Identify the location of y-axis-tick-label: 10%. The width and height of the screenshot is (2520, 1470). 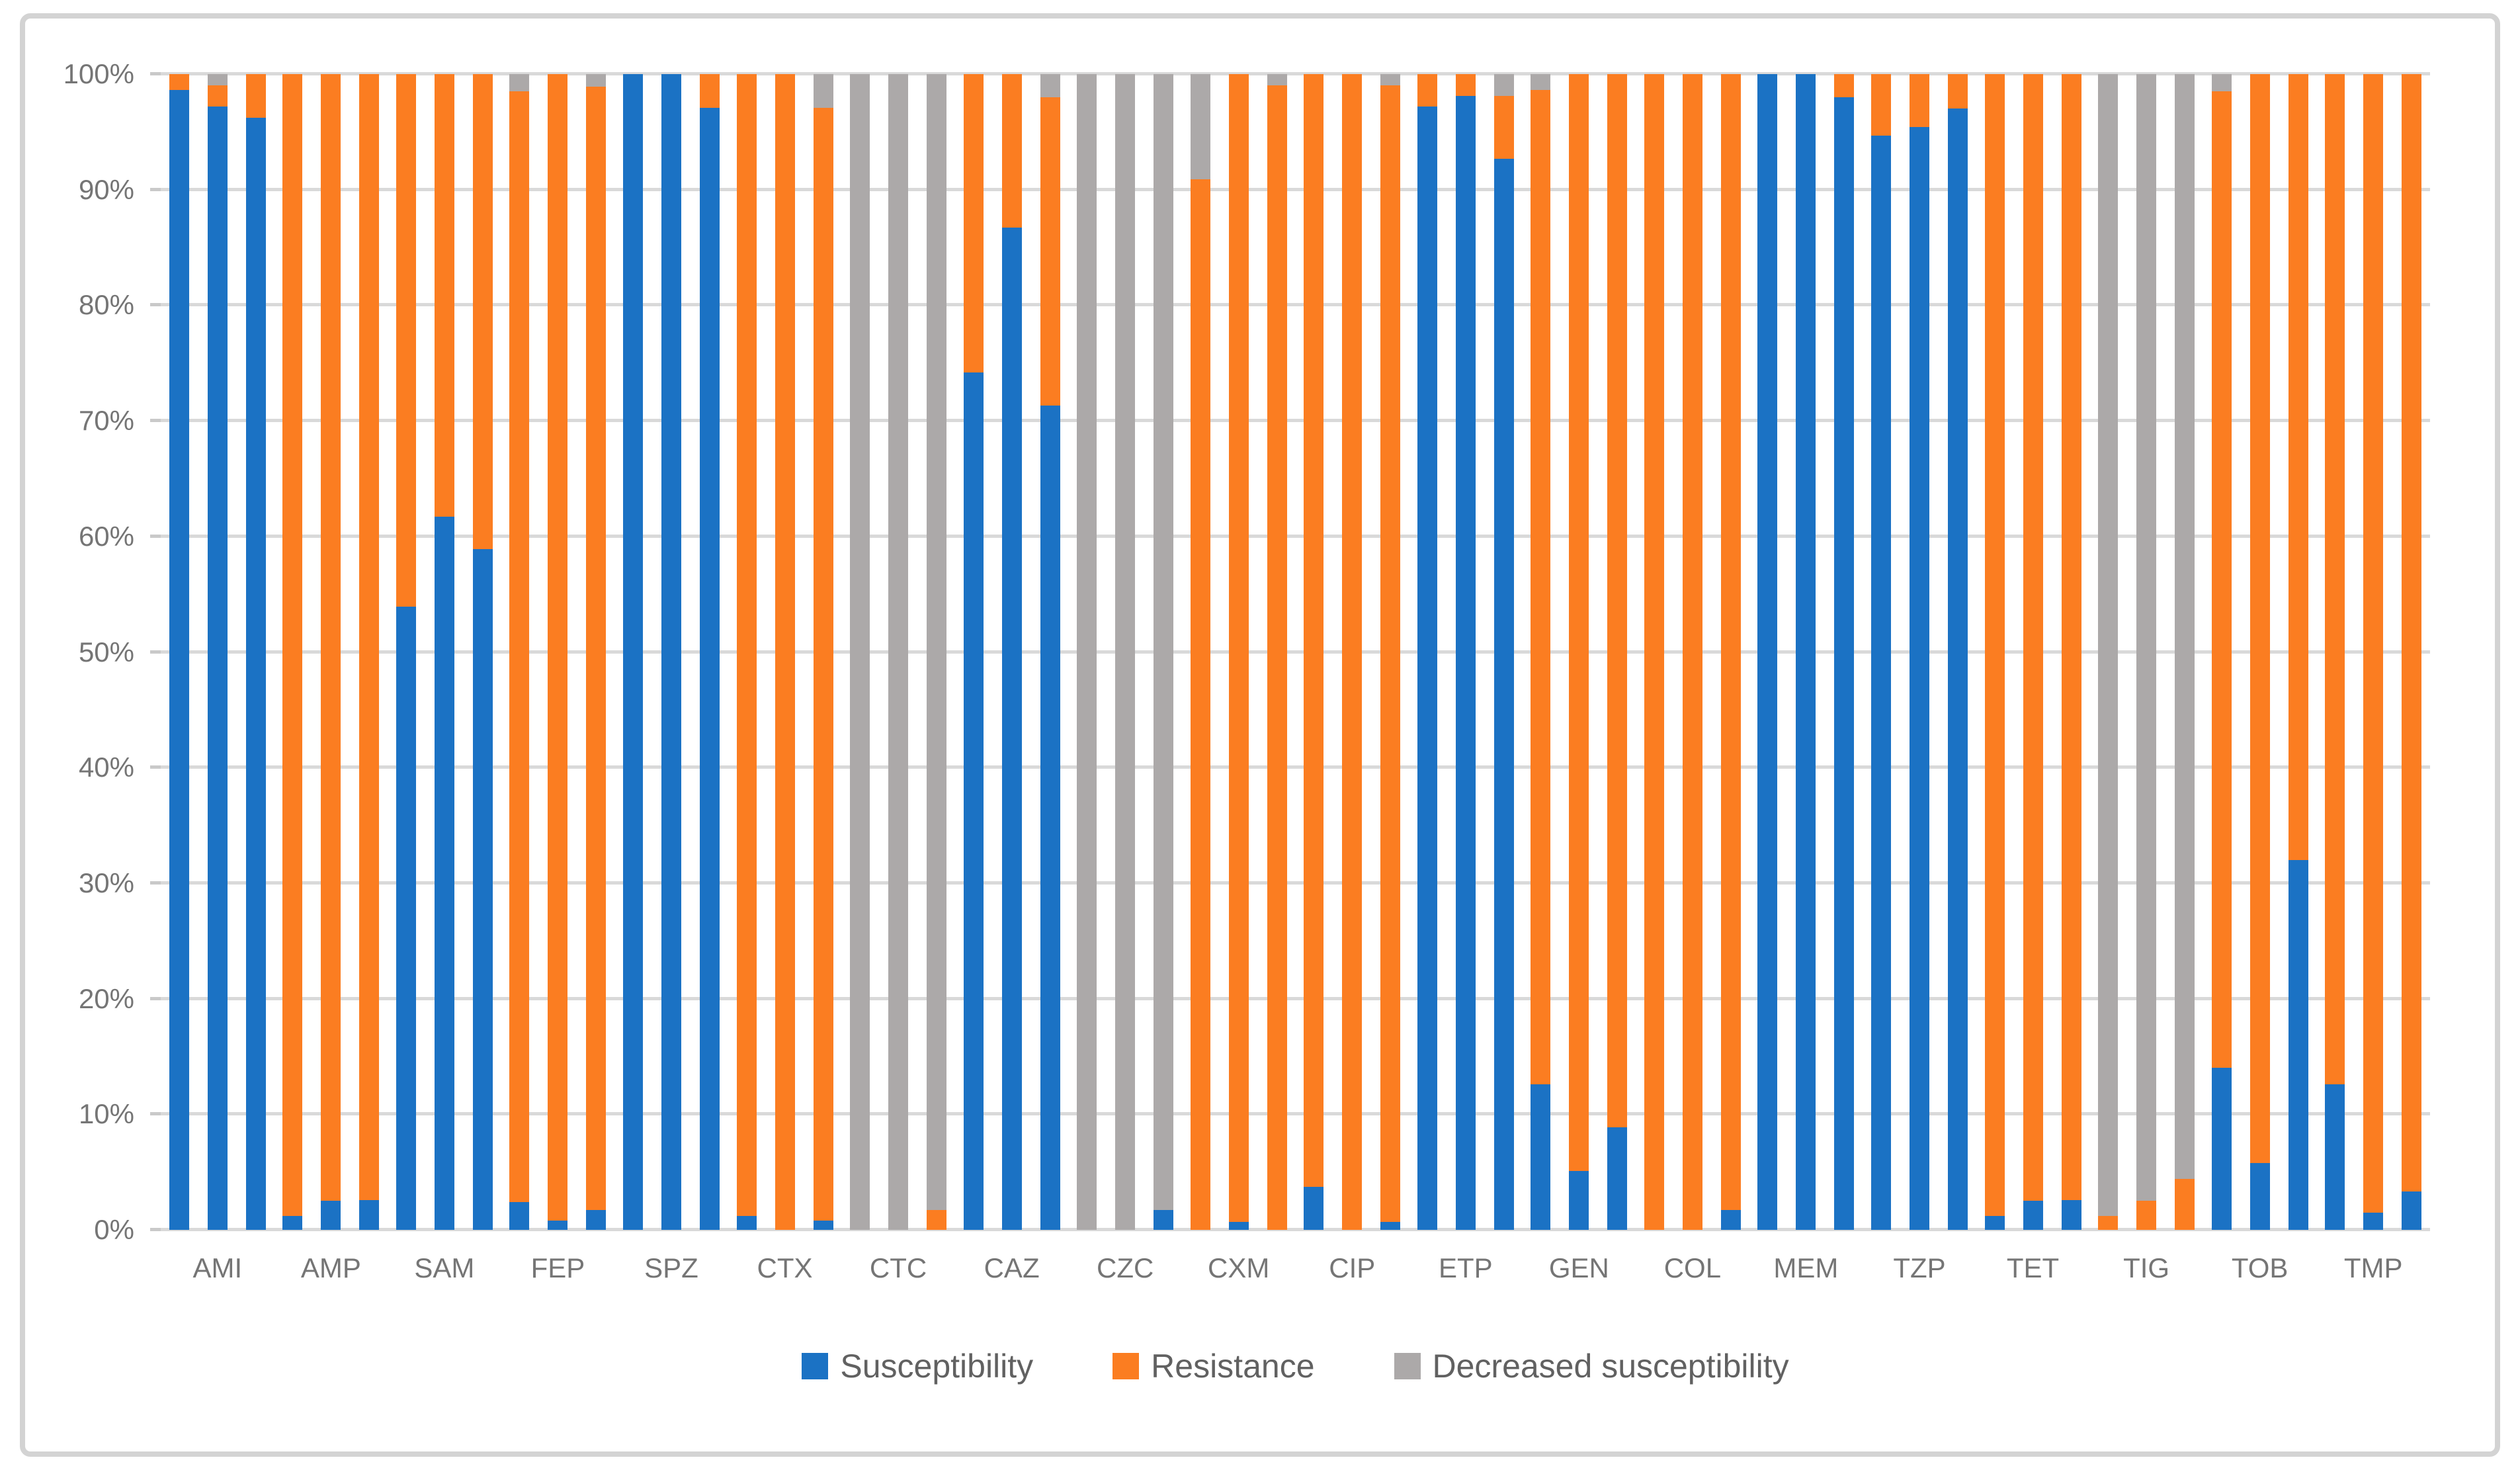
(106, 1114).